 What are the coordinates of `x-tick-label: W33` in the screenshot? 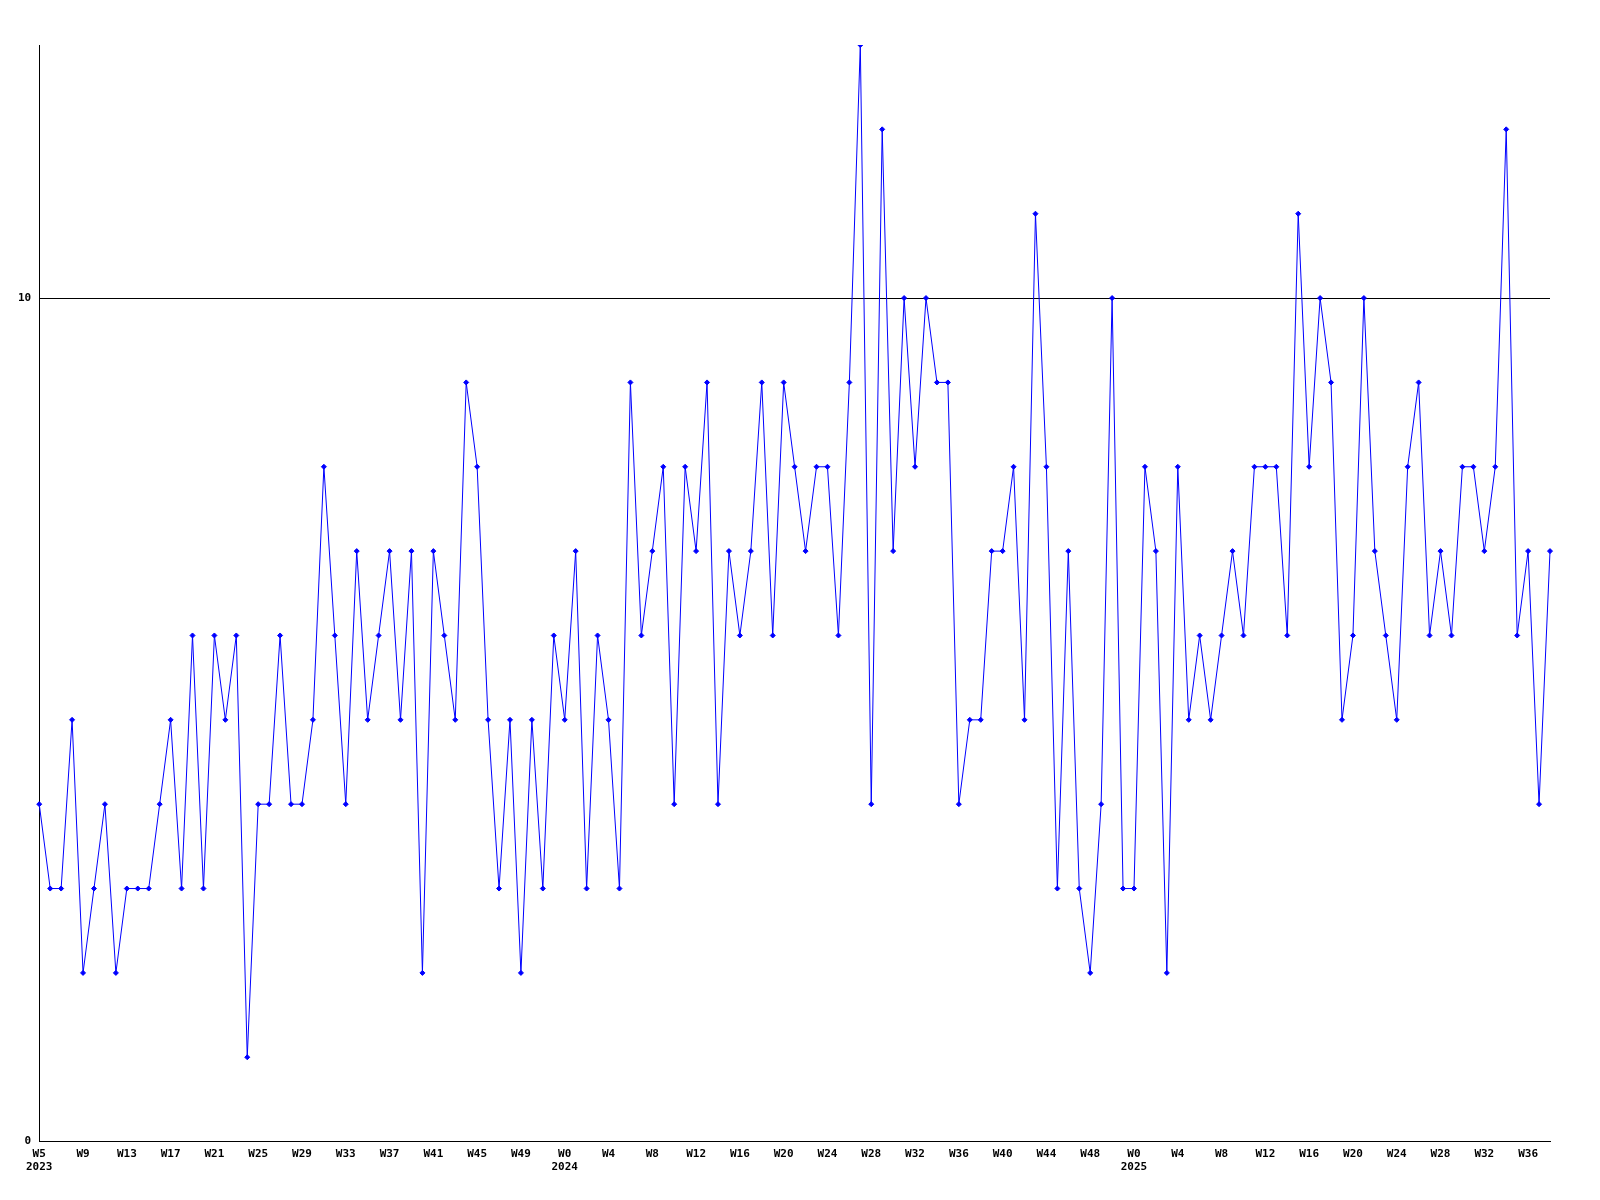 It's located at (345, 1154).